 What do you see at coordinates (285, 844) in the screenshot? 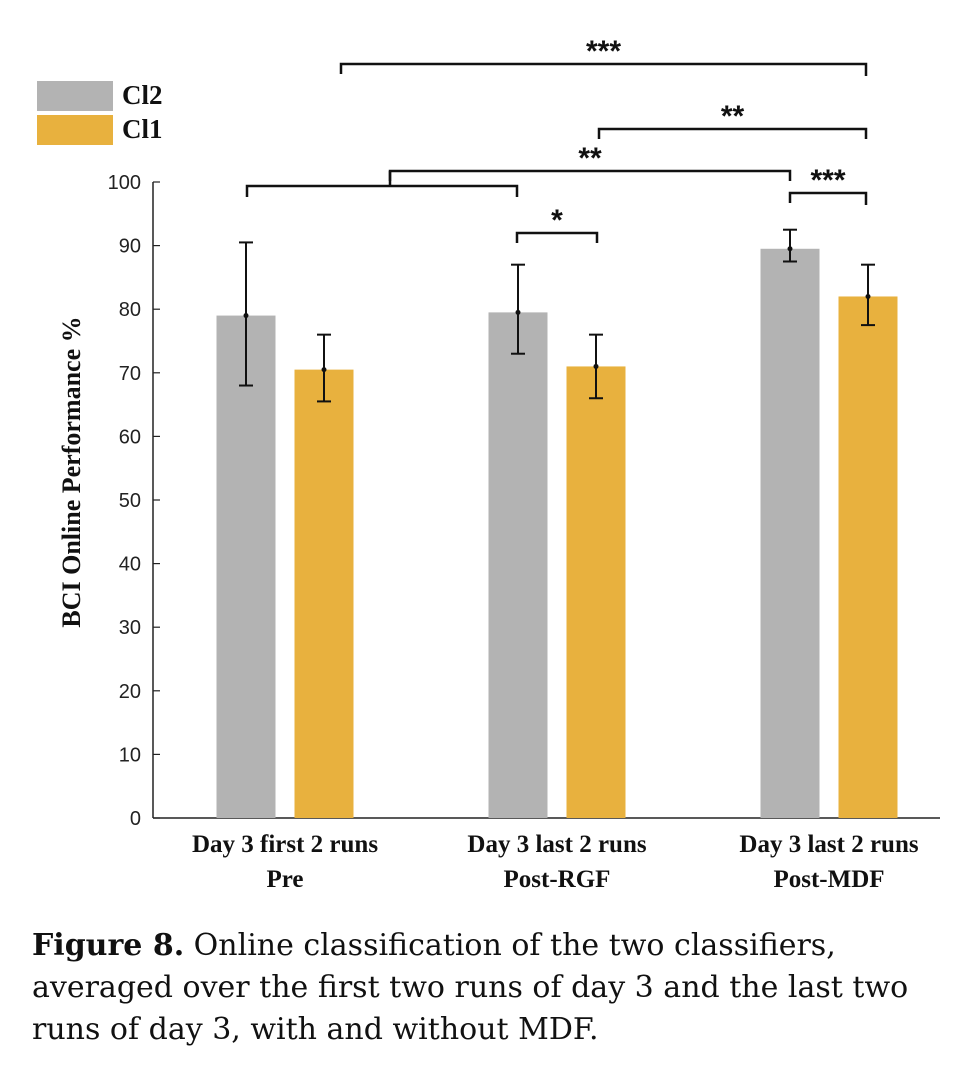
I see `x-category-label: Day 3 first 2 runs` at bounding box center [285, 844].